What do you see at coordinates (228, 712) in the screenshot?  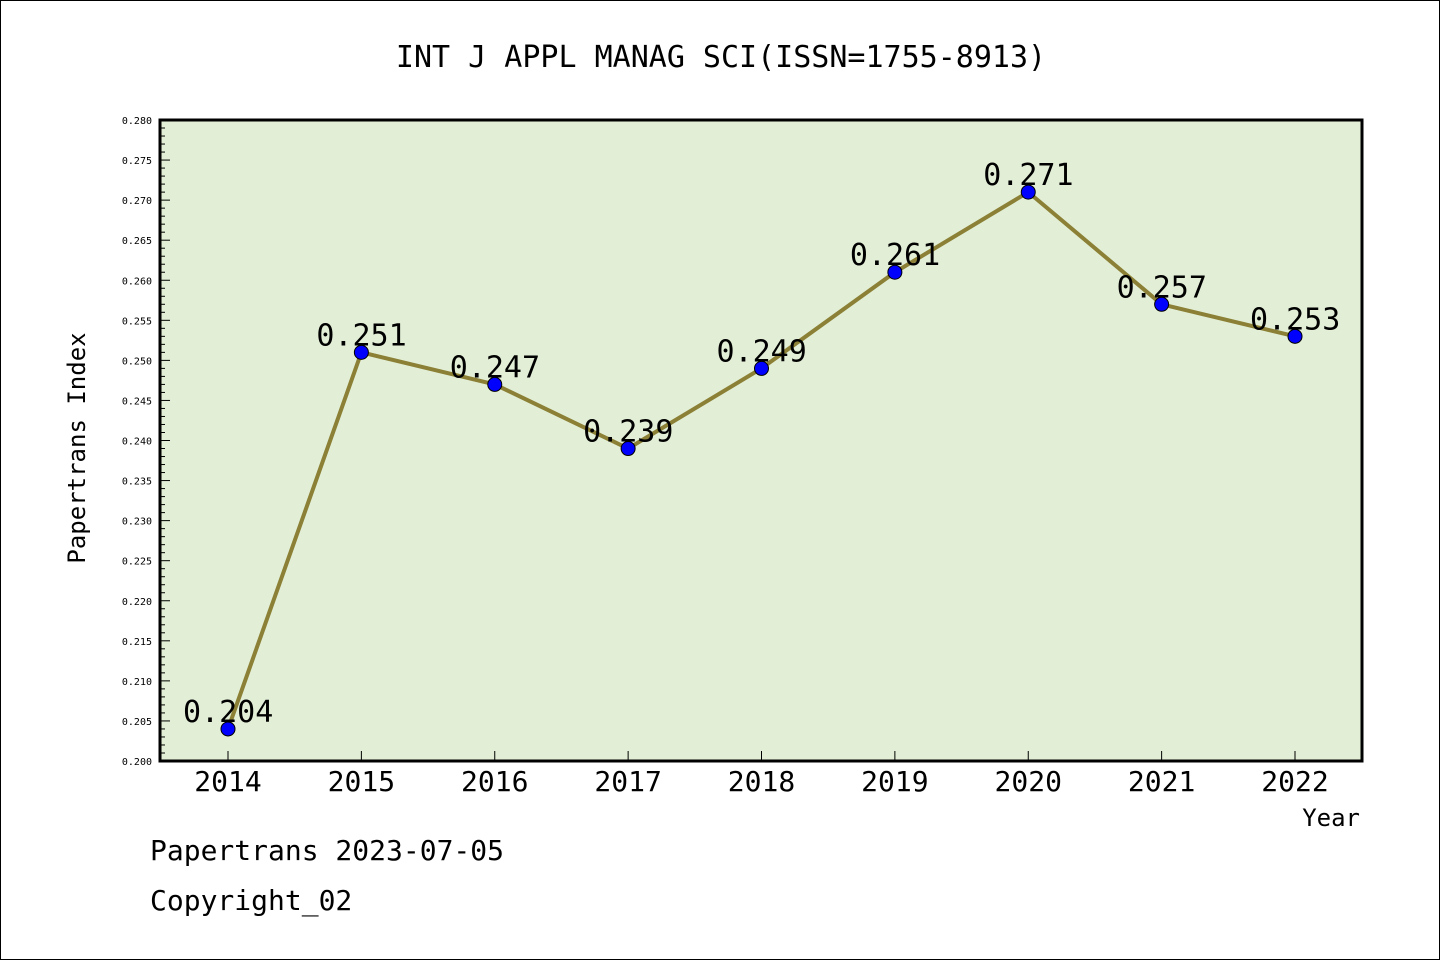 I see `data-label: 0.204` at bounding box center [228, 712].